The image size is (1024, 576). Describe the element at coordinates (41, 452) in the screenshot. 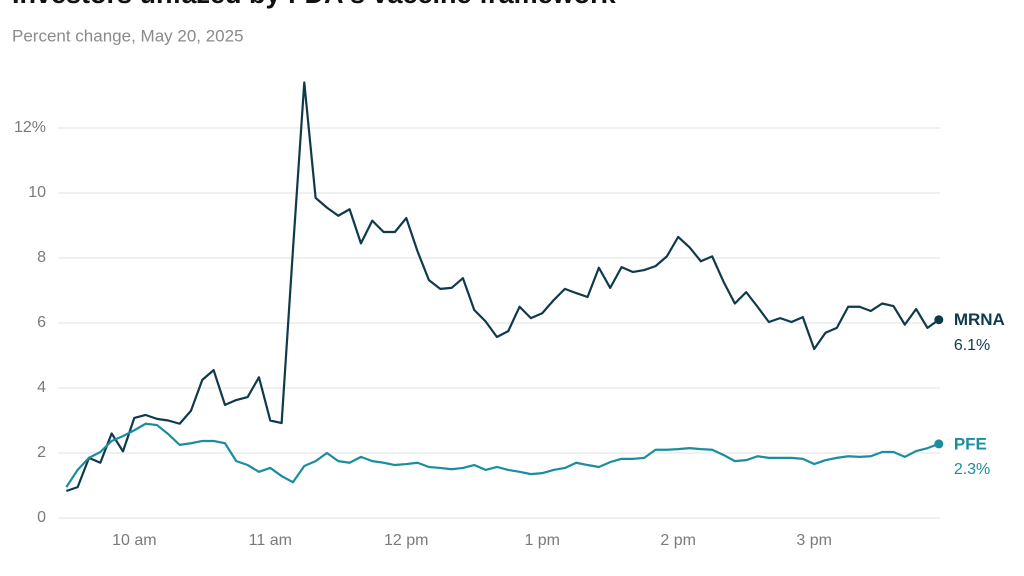

I see `y-tick-label: 2` at that location.